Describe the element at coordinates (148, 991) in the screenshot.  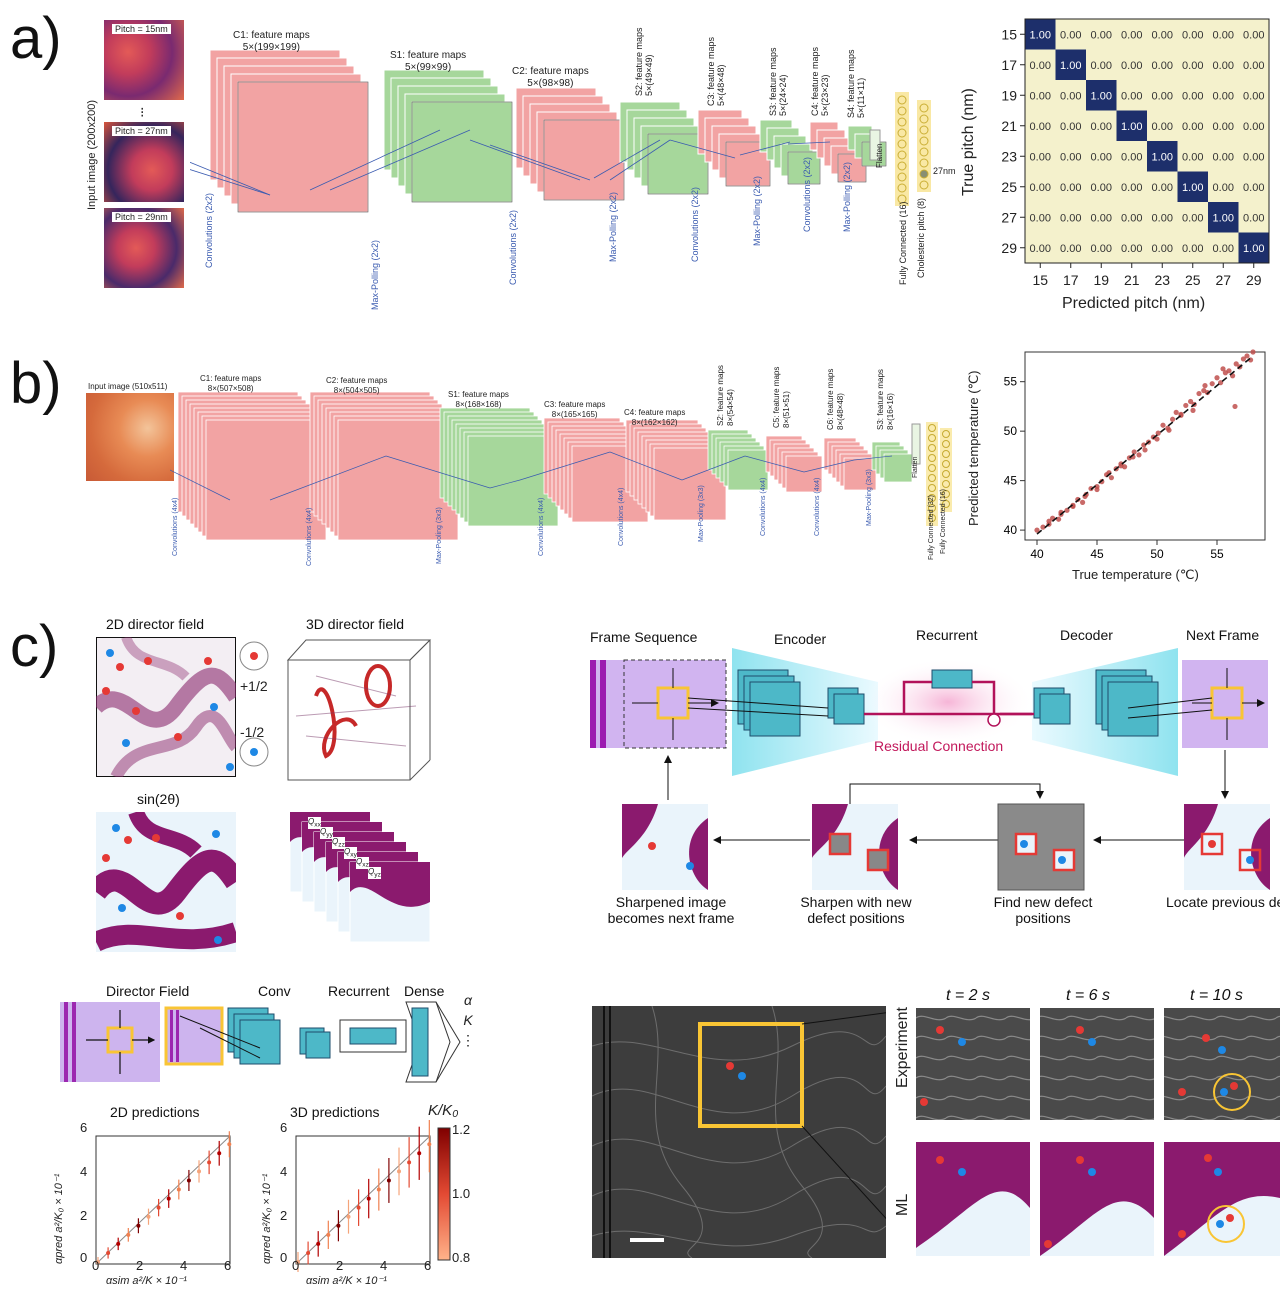
I see `c-net-df-label: Director Field` at that location.